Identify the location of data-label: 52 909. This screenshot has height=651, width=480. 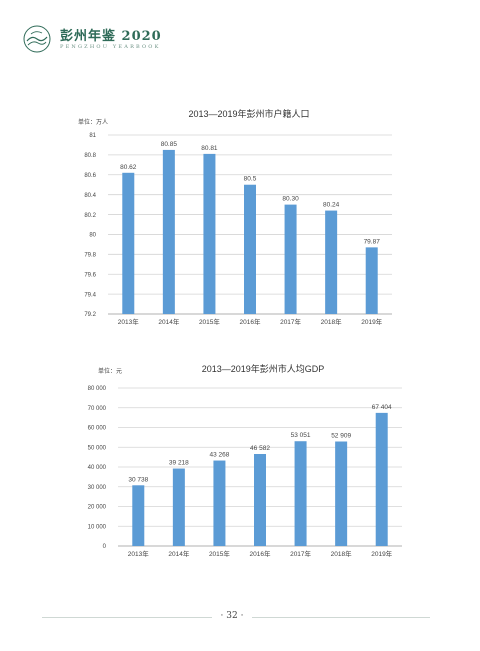
(341, 436).